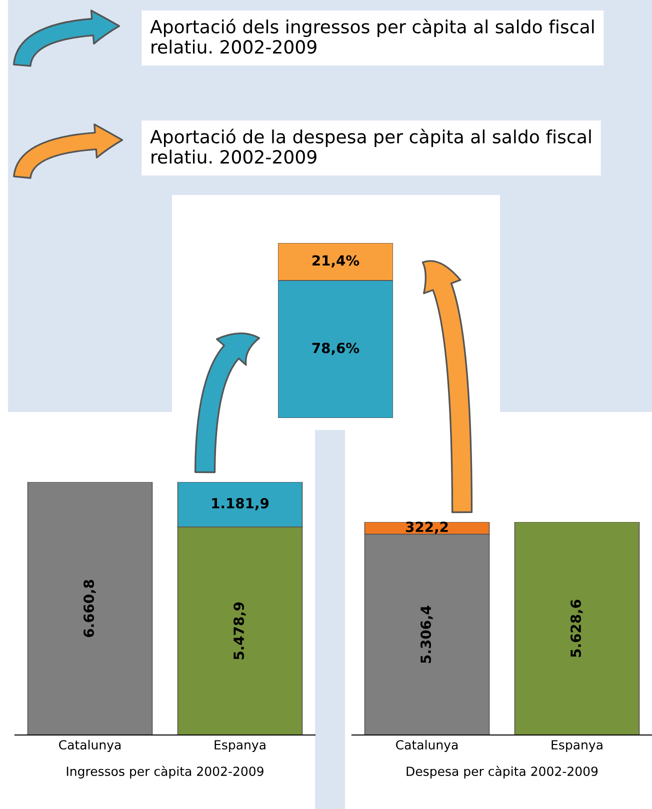 The width and height of the screenshot is (652, 809). What do you see at coordinates (165, 772) in the screenshot?
I see `x-axis-title: Ingressos per càpita 2002-2009` at bounding box center [165, 772].